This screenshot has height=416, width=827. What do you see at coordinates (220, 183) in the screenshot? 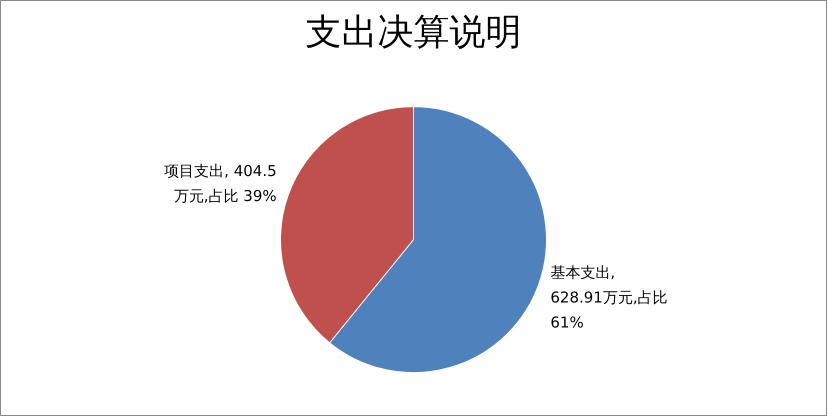
I see `slice-label: 项目支出, 404.5 万元,占比 39%` at bounding box center [220, 183].